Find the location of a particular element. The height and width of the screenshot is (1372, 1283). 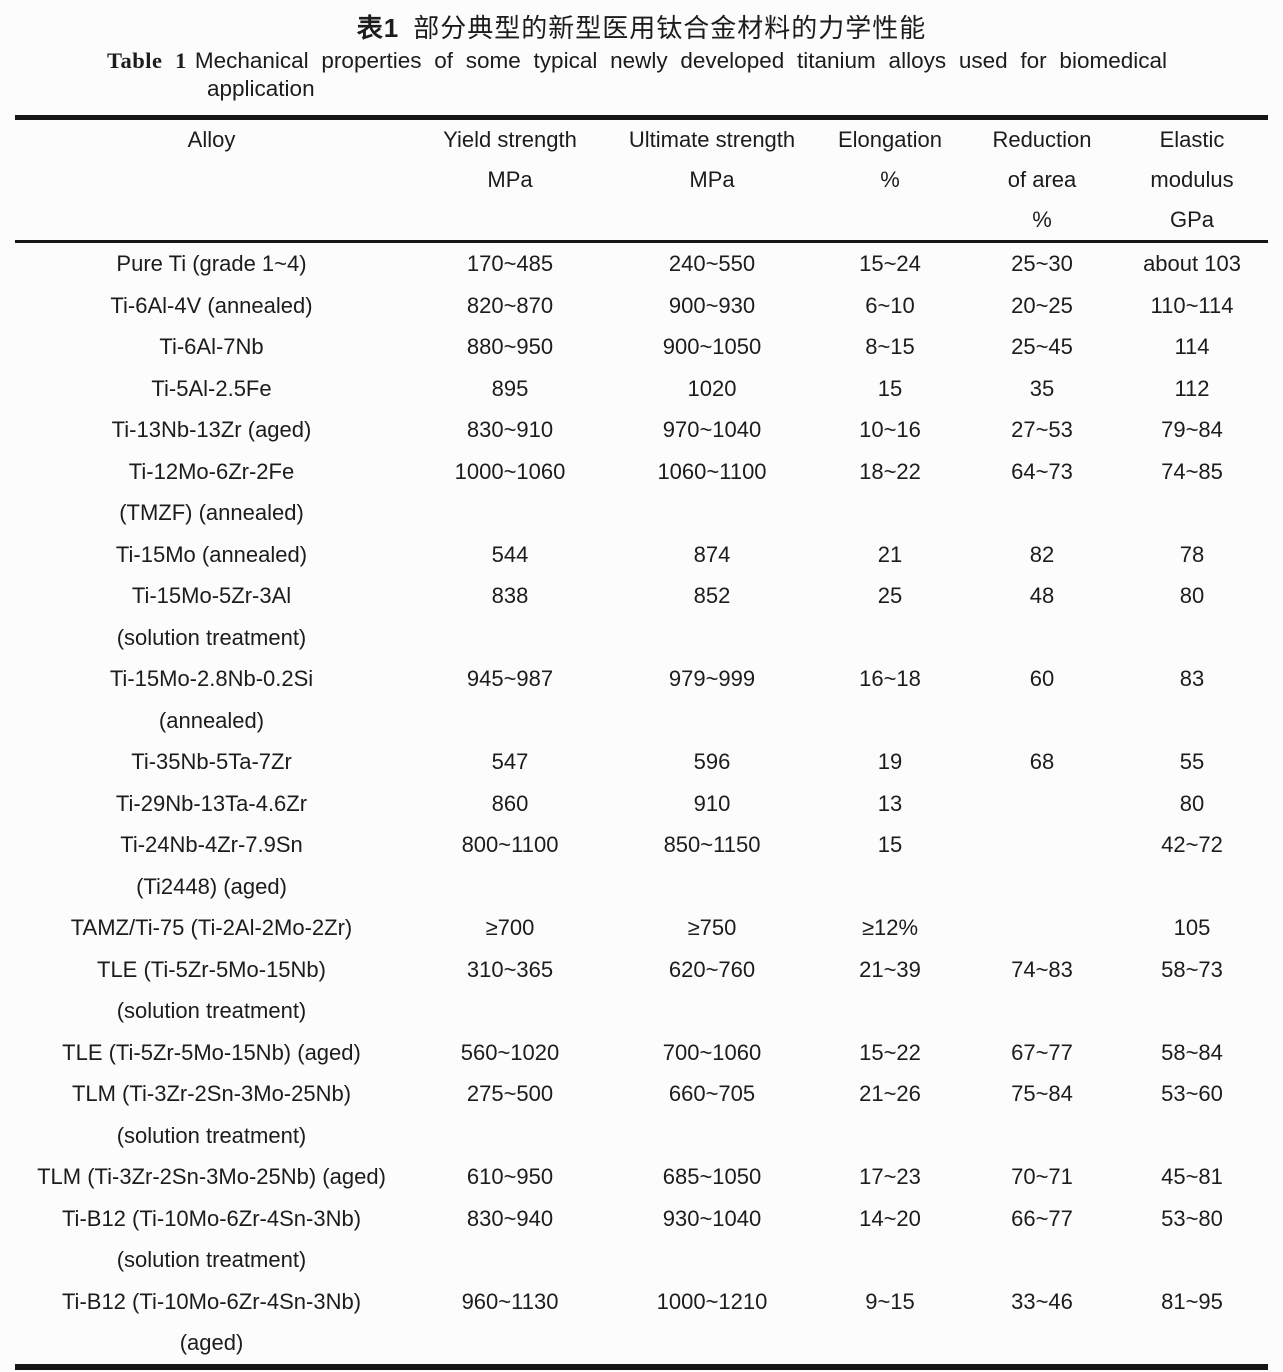

alloy-cell: Ti-6Al-4V (annealed) is located at coordinates (211, 306).